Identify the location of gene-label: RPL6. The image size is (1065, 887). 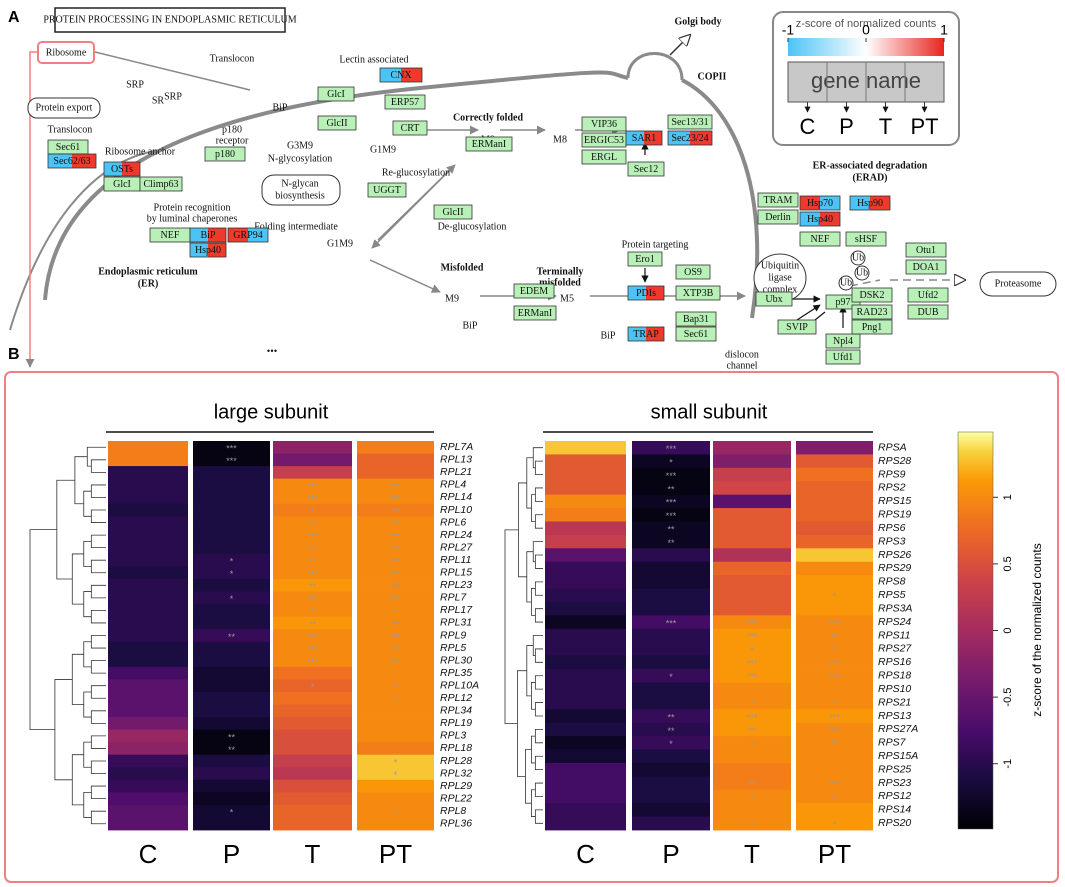
(453, 522).